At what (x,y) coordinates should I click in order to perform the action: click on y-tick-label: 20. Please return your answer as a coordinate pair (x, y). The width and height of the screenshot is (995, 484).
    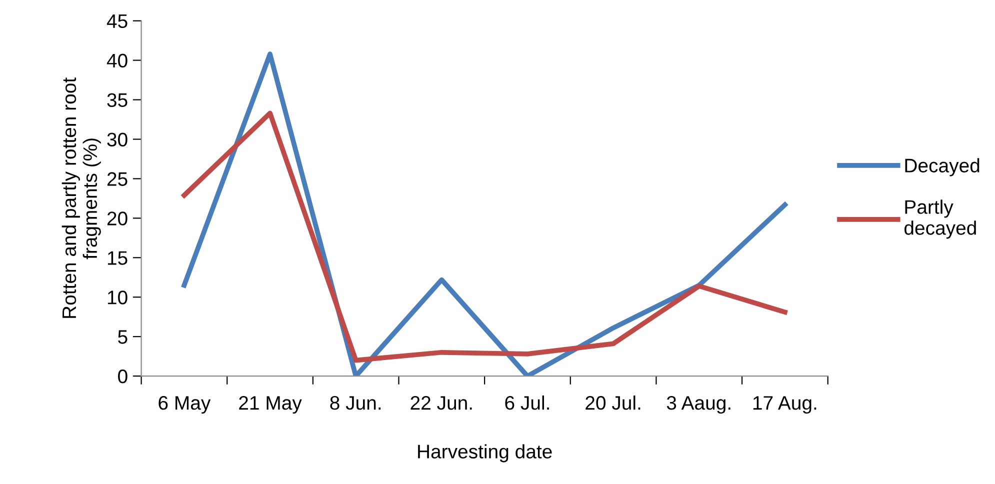
    Looking at the image, I should click on (117, 219).